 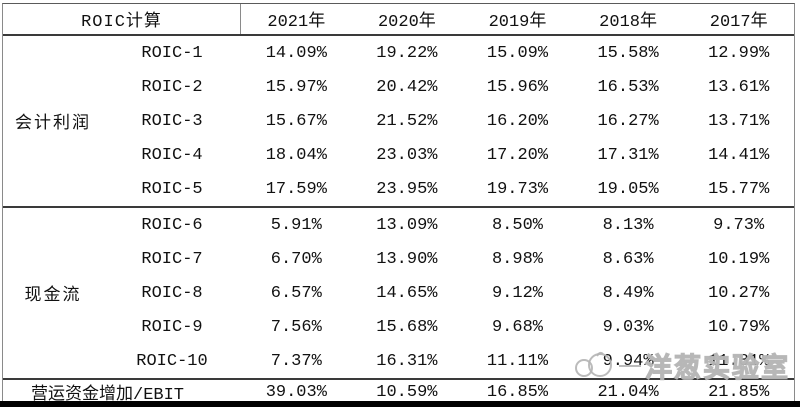 What do you see at coordinates (296, 259) in the screenshot?
I see `value-cell: 6.70%` at bounding box center [296, 259].